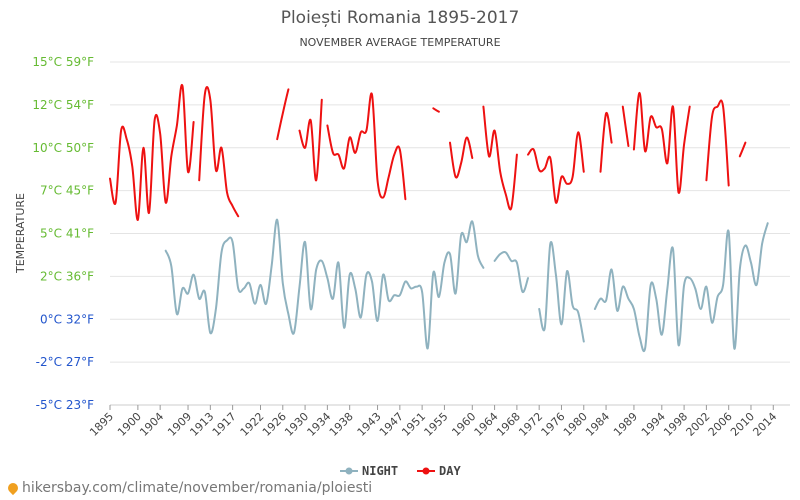 The width and height of the screenshot is (800, 500). I want to click on x-tick-label: 1926, so click(274, 424).